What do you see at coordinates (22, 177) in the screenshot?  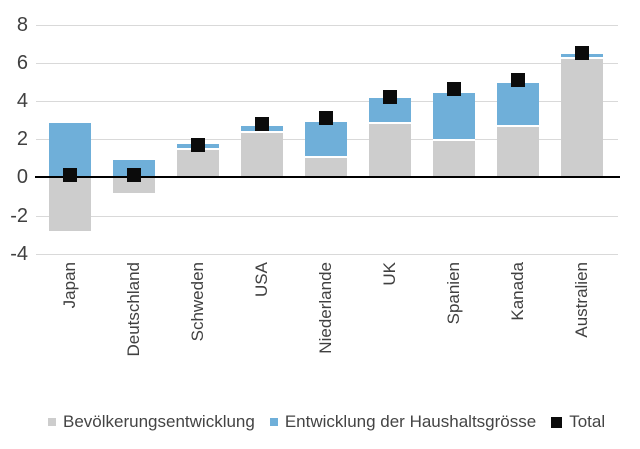 I see `y-axis-tick-label: 0` at bounding box center [22, 177].